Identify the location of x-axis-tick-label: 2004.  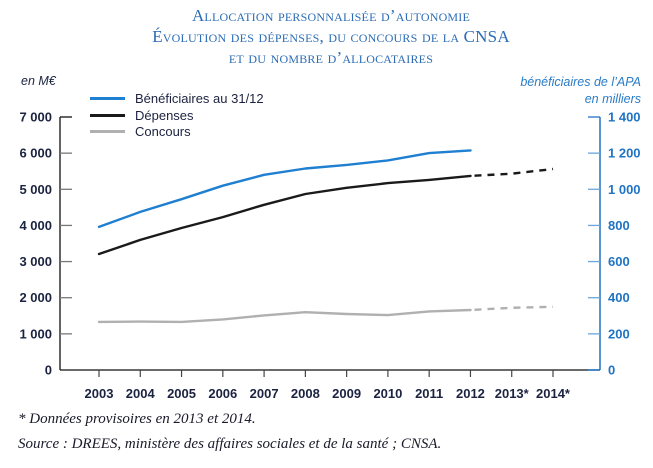
(141, 393).